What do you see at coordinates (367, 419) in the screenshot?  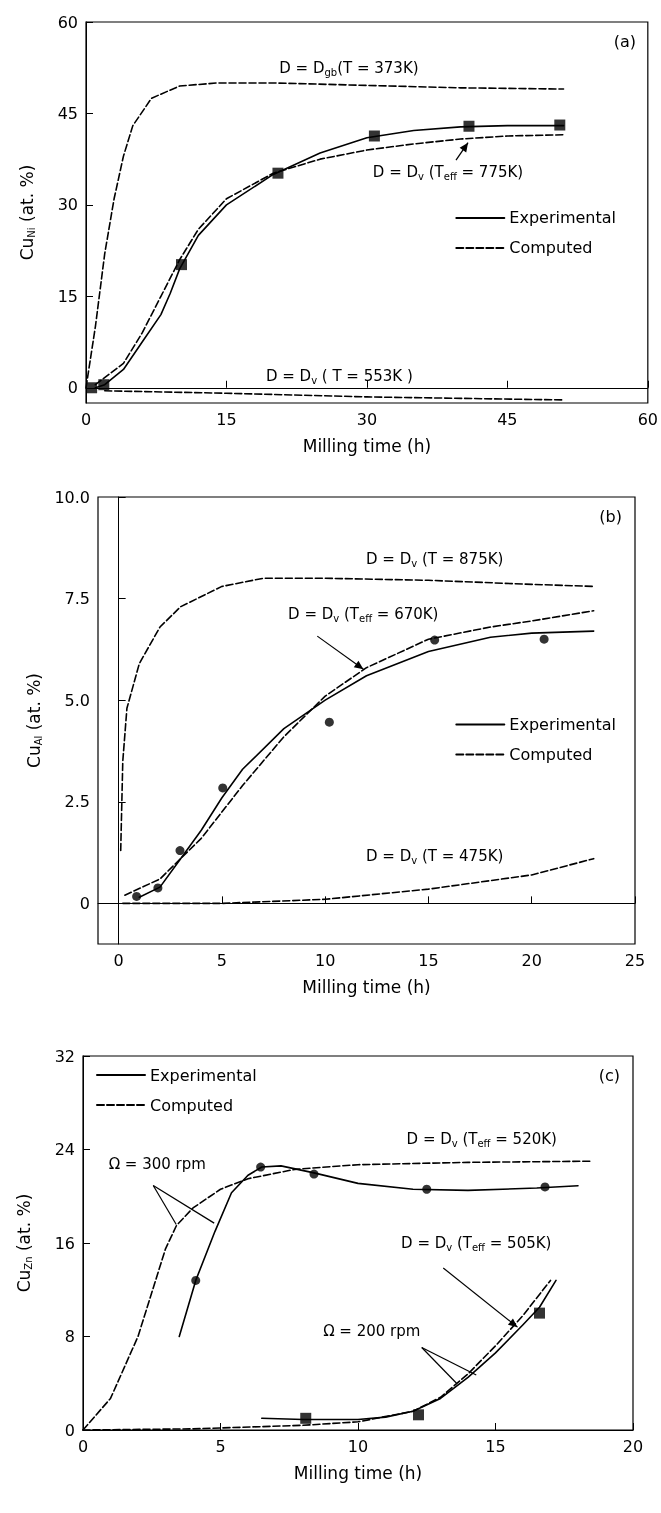 I see `x-tick-label: 30` at bounding box center [367, 419].